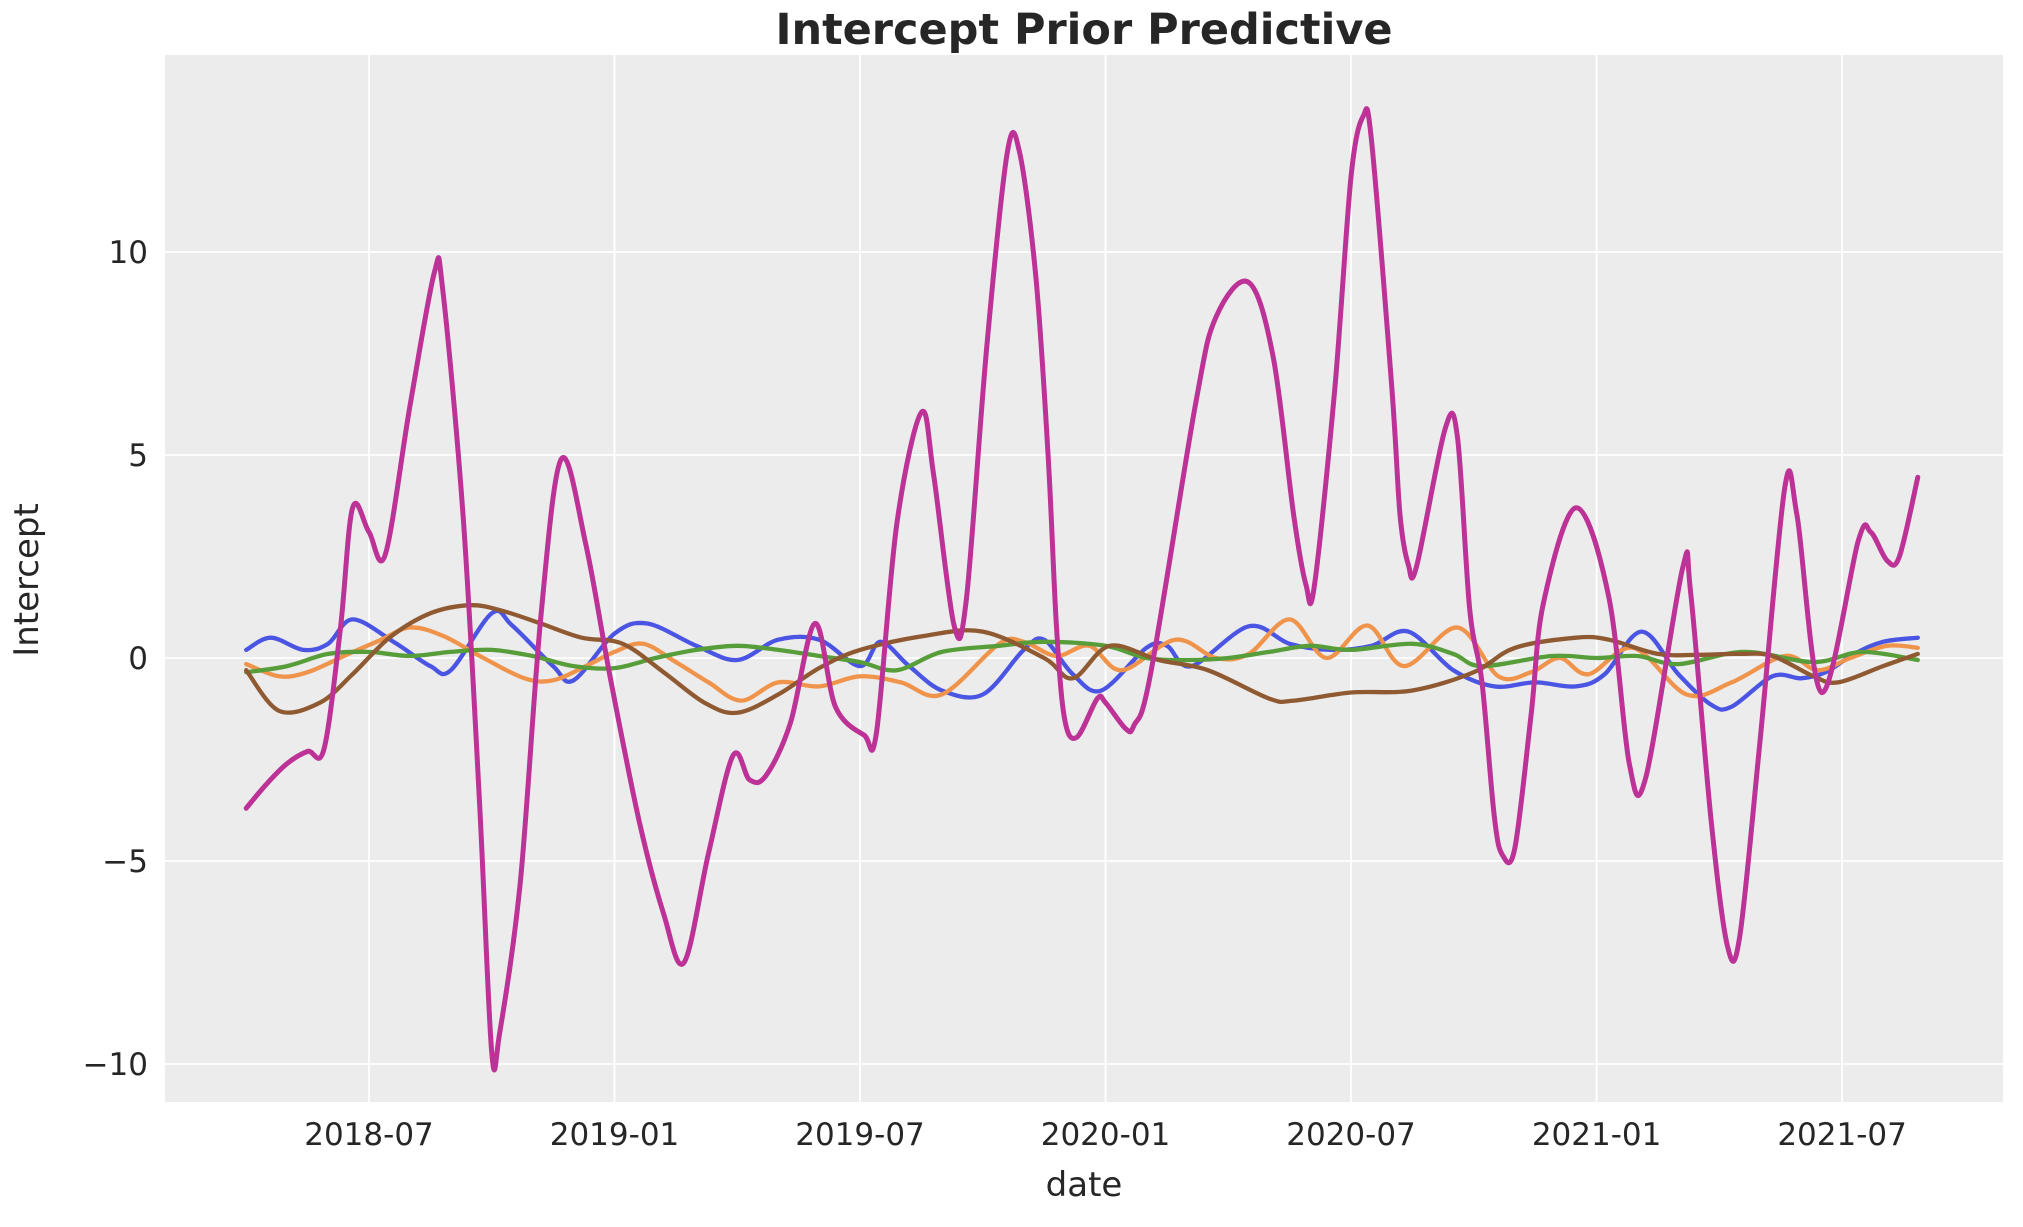  I want to click on x-tick-label: 2021-07, so click(1842, 1135).